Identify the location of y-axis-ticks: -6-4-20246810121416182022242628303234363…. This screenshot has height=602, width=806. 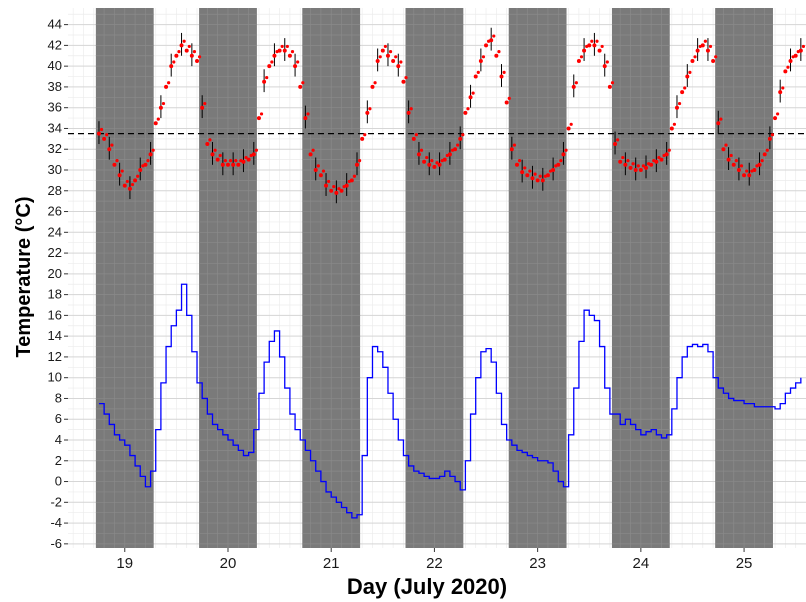
(58, 284).